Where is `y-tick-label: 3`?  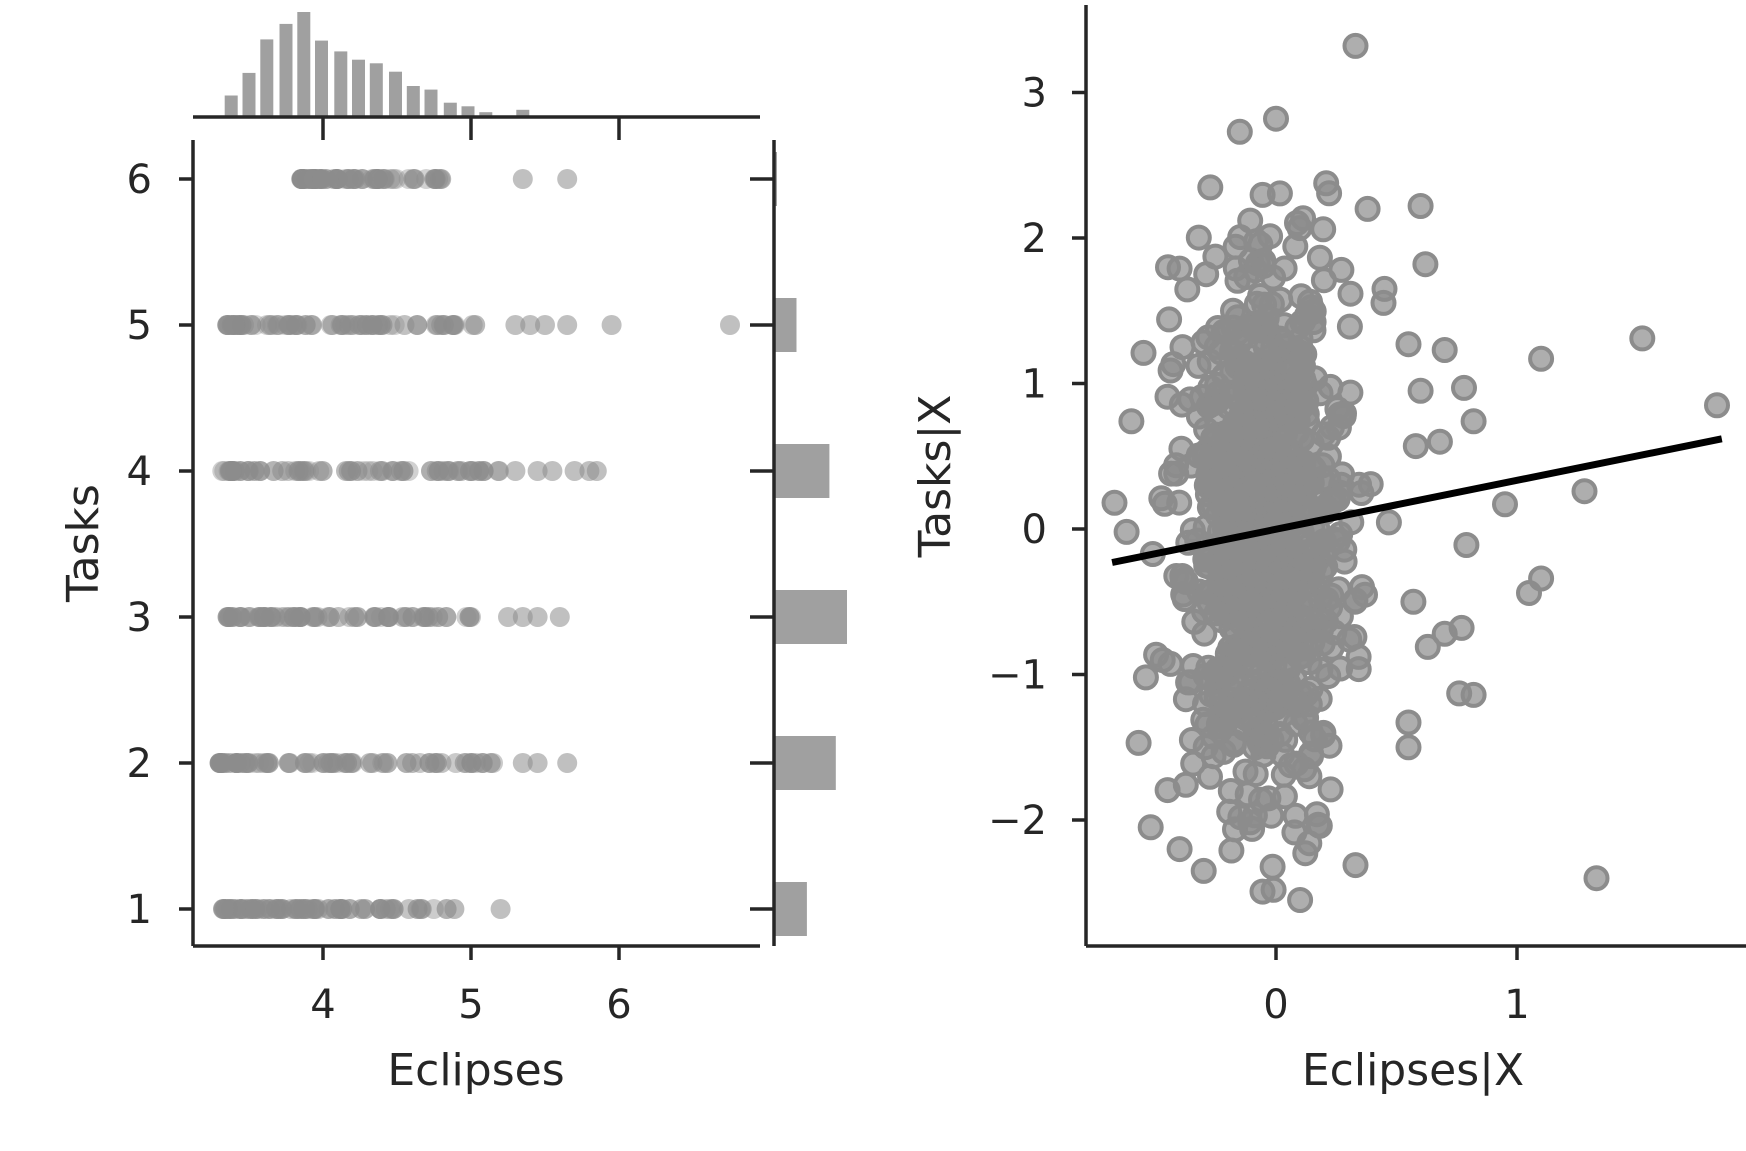 y-tick-label: 3 is located at coordinates (139, 618).